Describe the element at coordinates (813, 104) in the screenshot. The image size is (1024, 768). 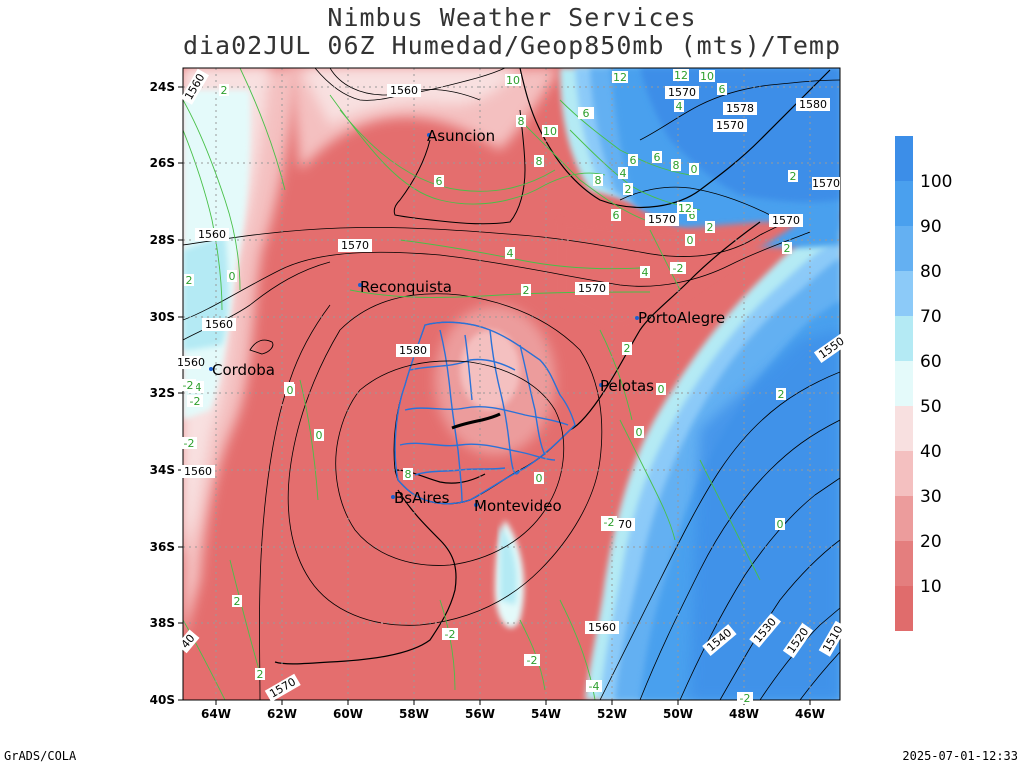
I see `geop-label: 1580` at that location.